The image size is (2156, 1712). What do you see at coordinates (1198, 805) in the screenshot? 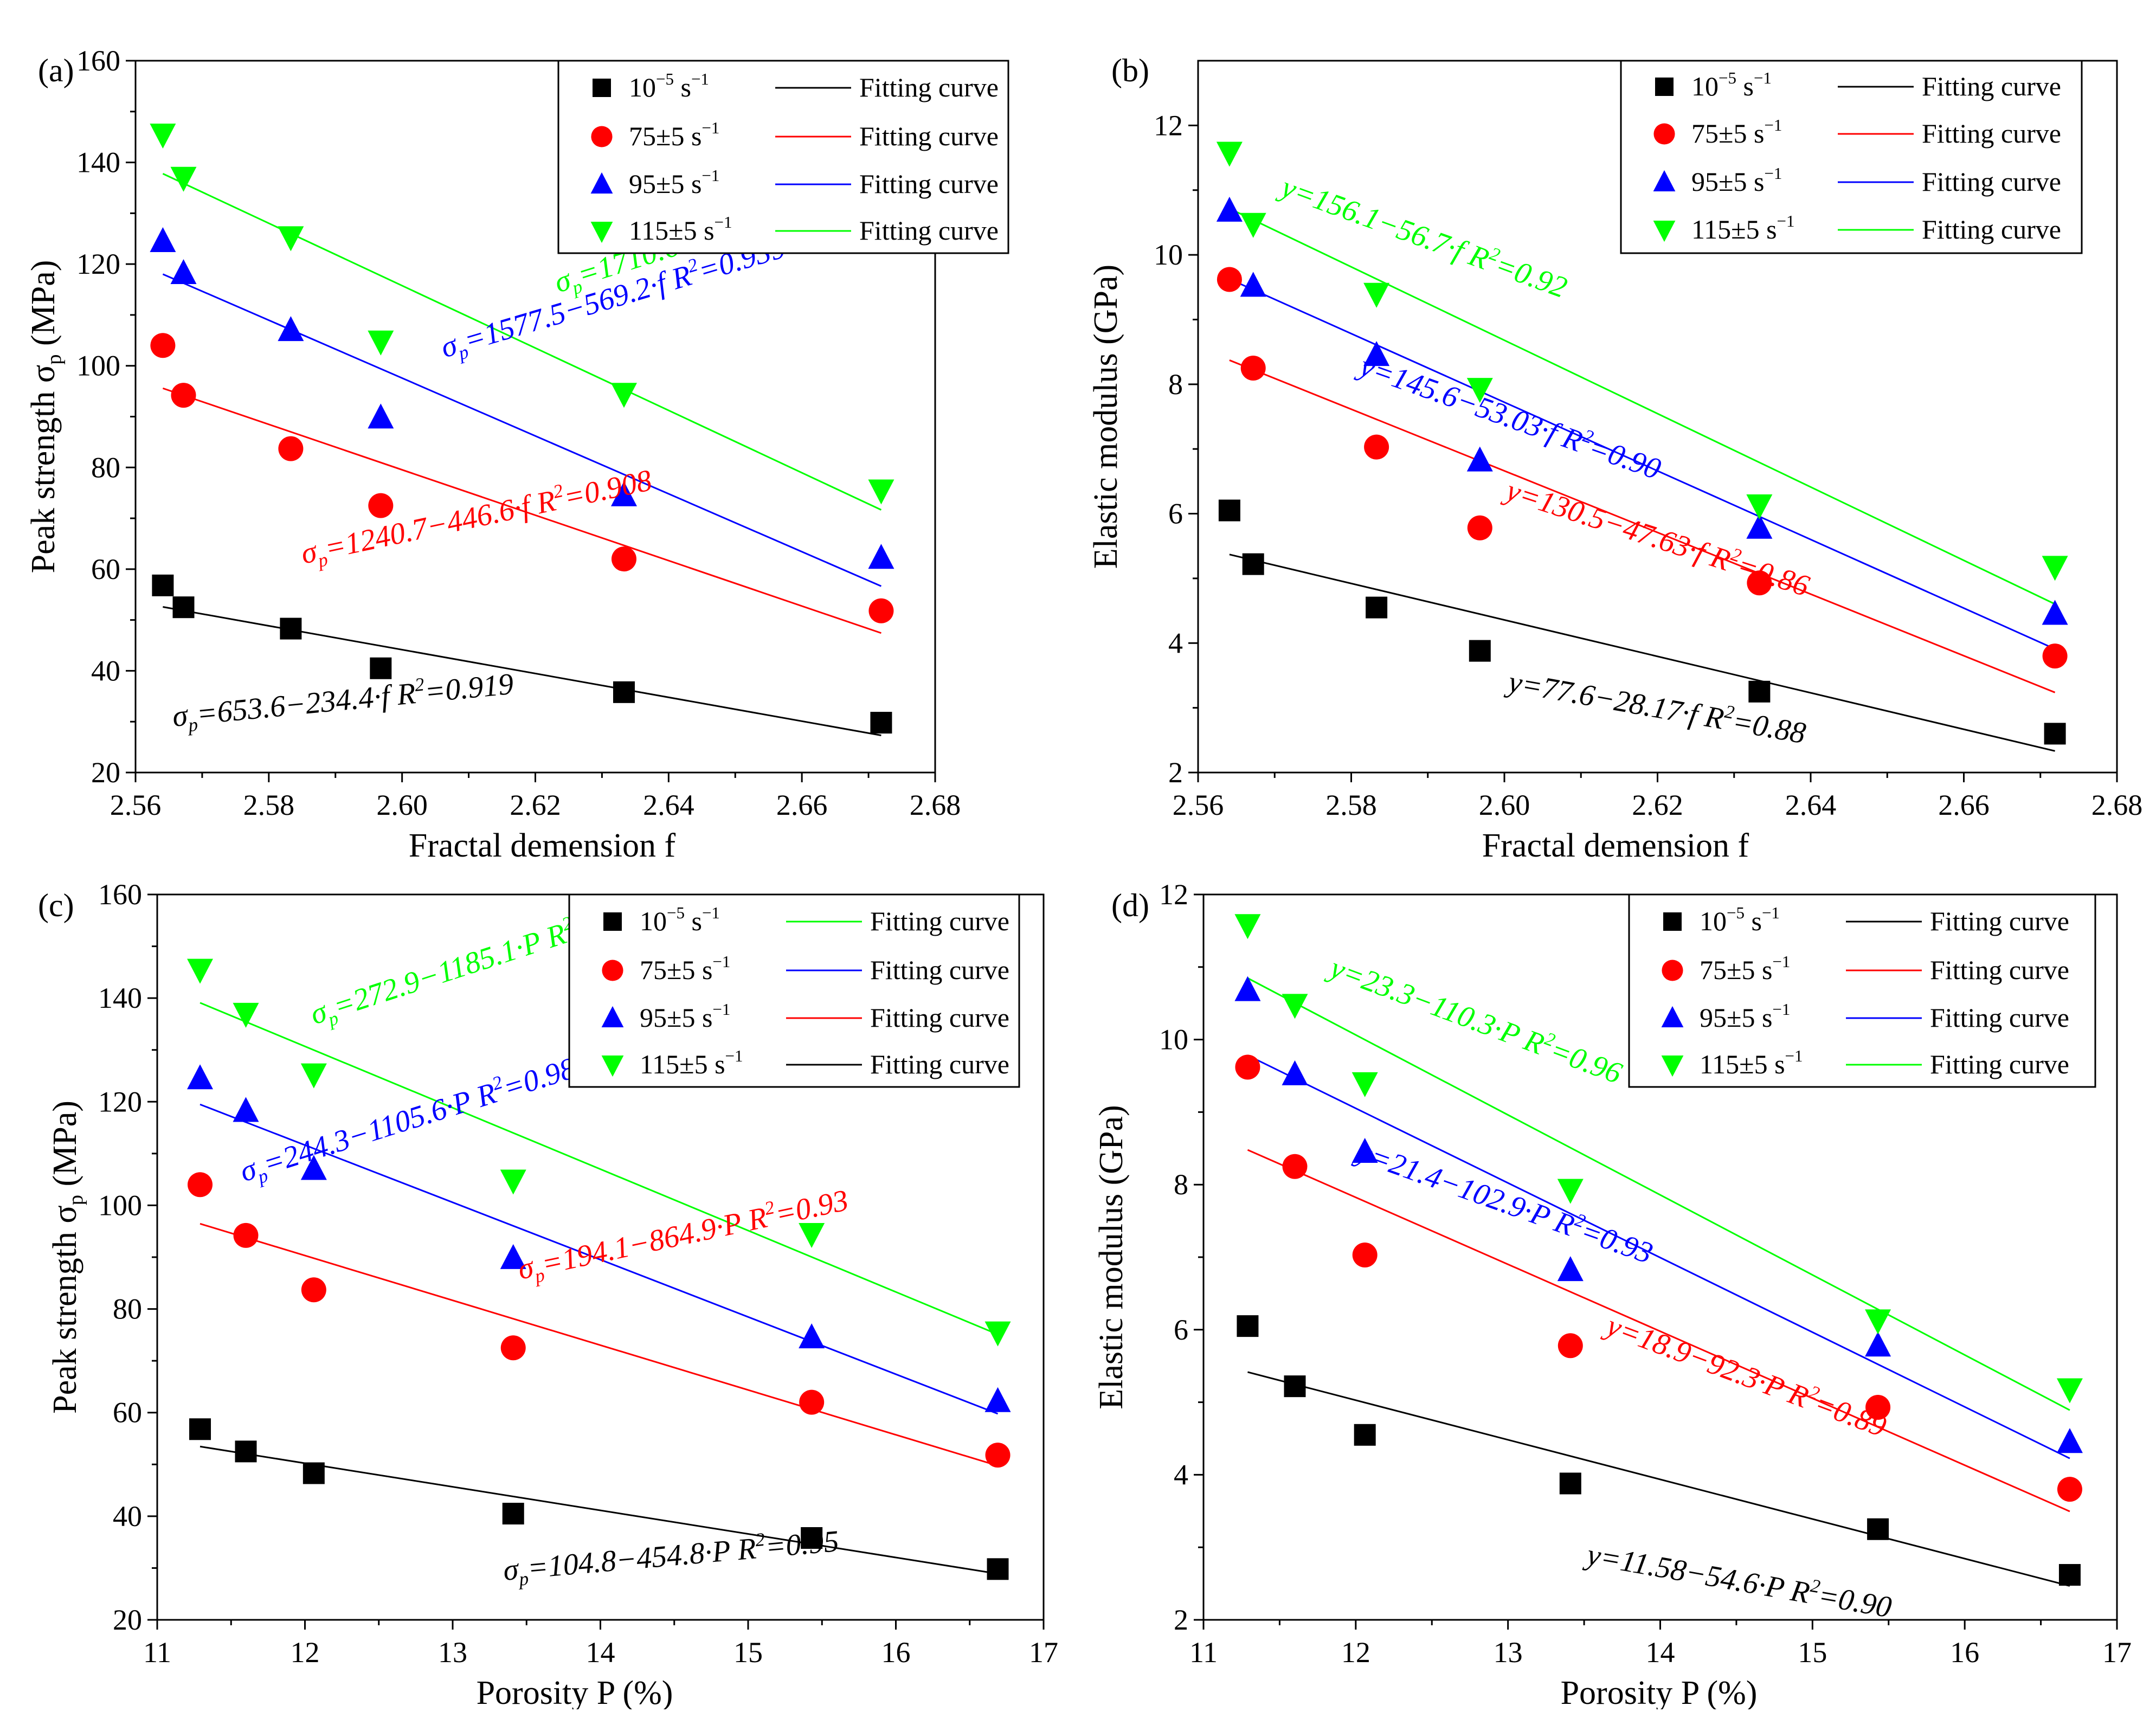
I see `x-tick-label: 2.56` at bounding box center [1198, 805].